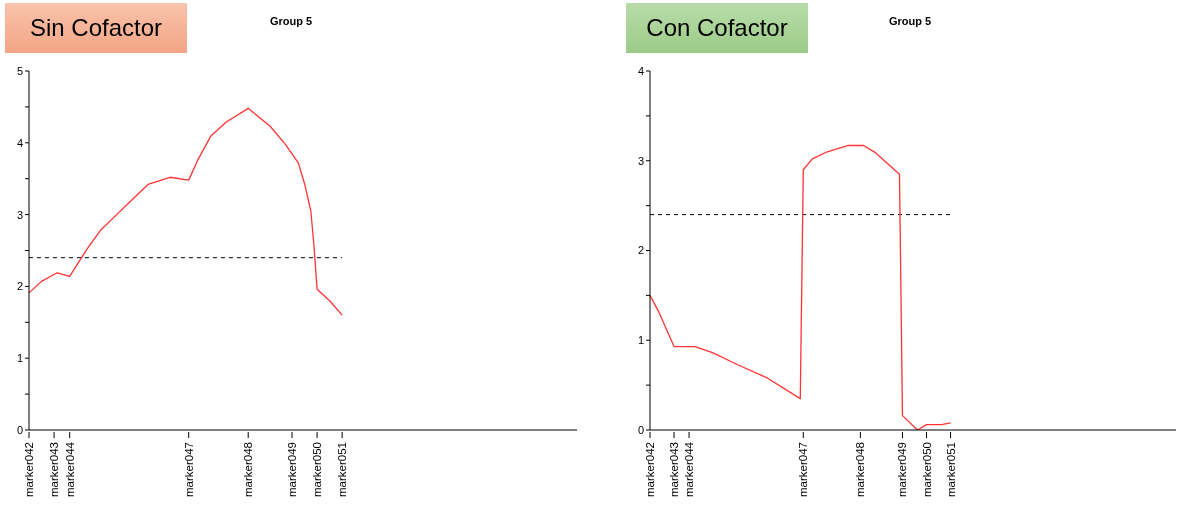  I want to click on chart-subtitle: Sin Cofactor, so click(96, 28).